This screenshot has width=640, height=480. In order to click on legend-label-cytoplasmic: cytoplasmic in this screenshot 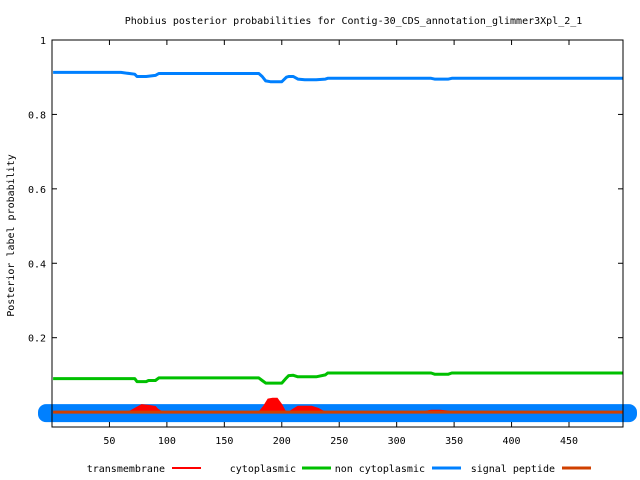, I will do `click(263, 469)`.